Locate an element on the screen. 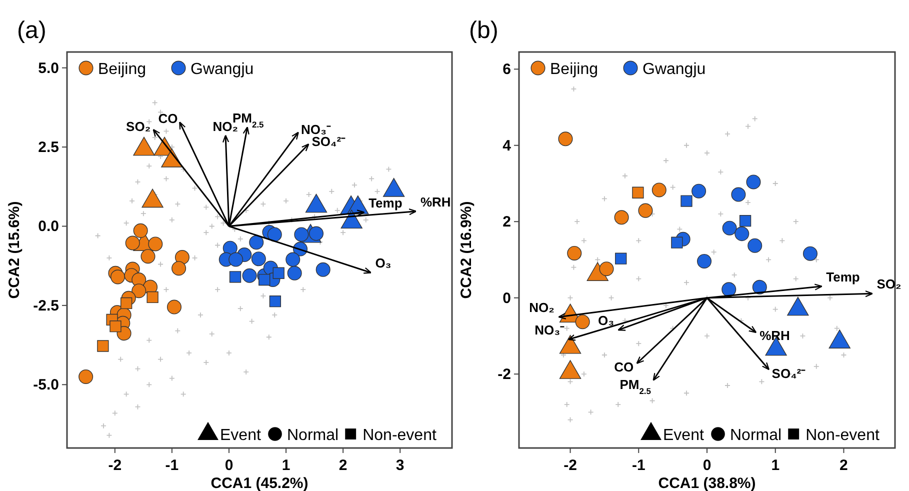 The height and width of the screenshot is (491, 909). series-label: PM$_{2.5}$ is located at coordinates (636, 386).